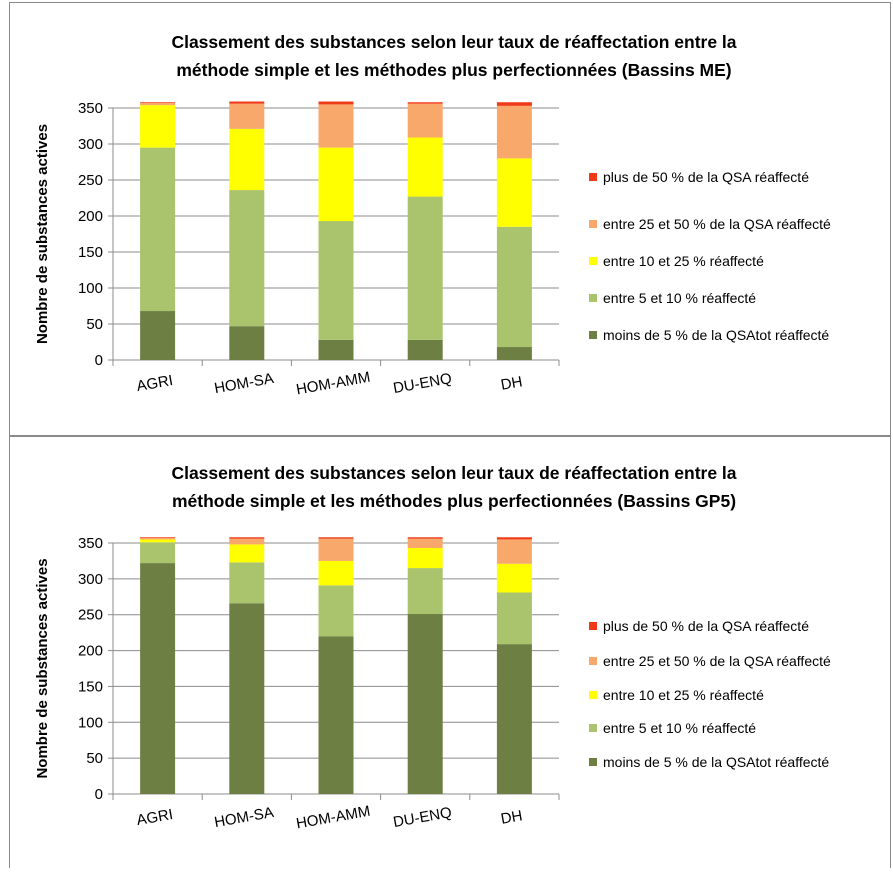  What do you see at coordinates (717, 661) in the screenshot?
I see `legend-label: entre 25 et 50 % de la QSA réaffecté` at bounding box center [717, 661].